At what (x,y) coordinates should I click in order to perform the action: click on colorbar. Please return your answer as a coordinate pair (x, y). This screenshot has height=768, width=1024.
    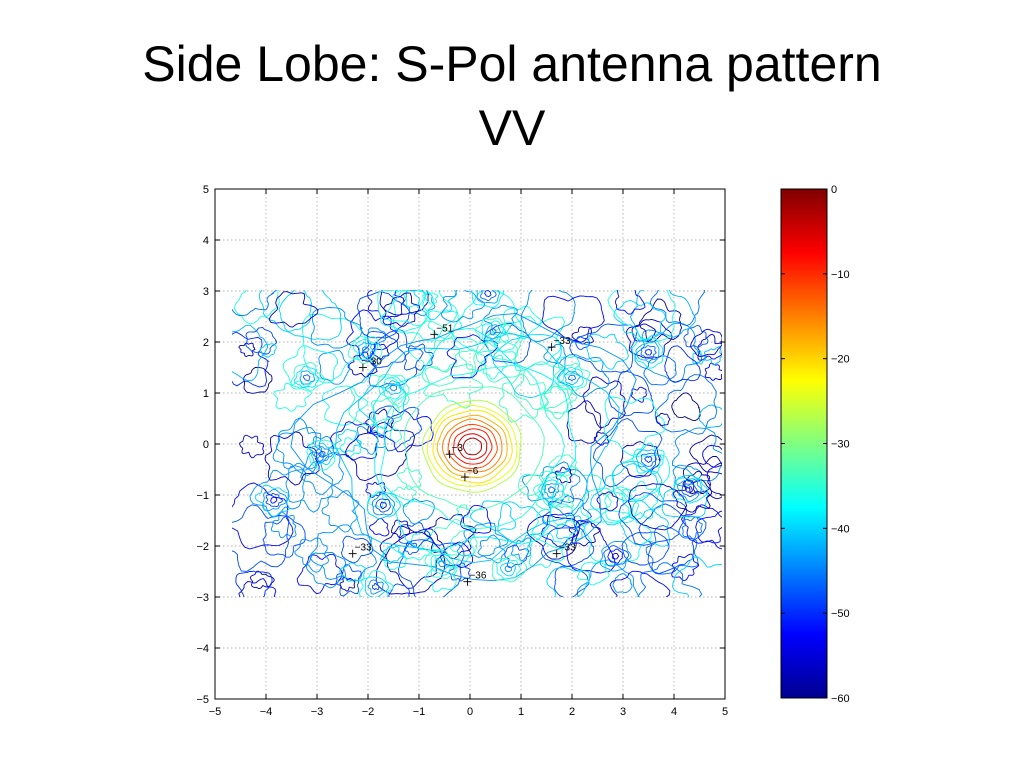
    Looking at the image, I should click on (804, 443).